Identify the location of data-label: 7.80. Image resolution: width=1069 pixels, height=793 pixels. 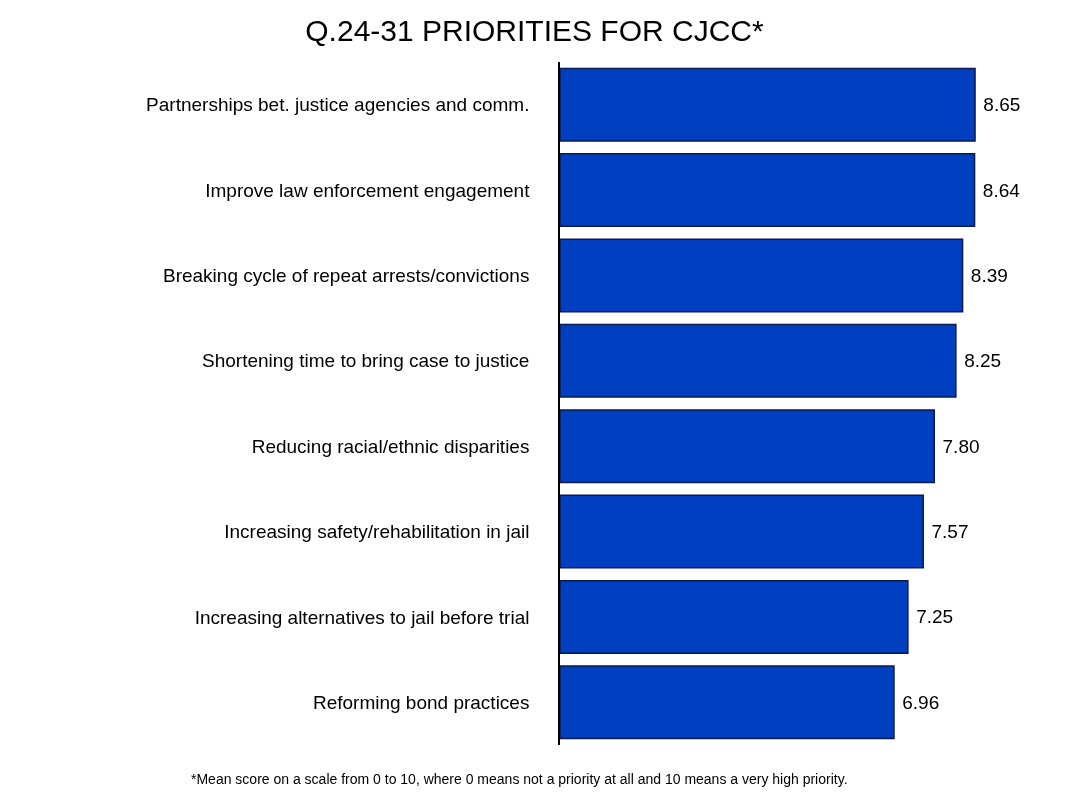
(958, 446).